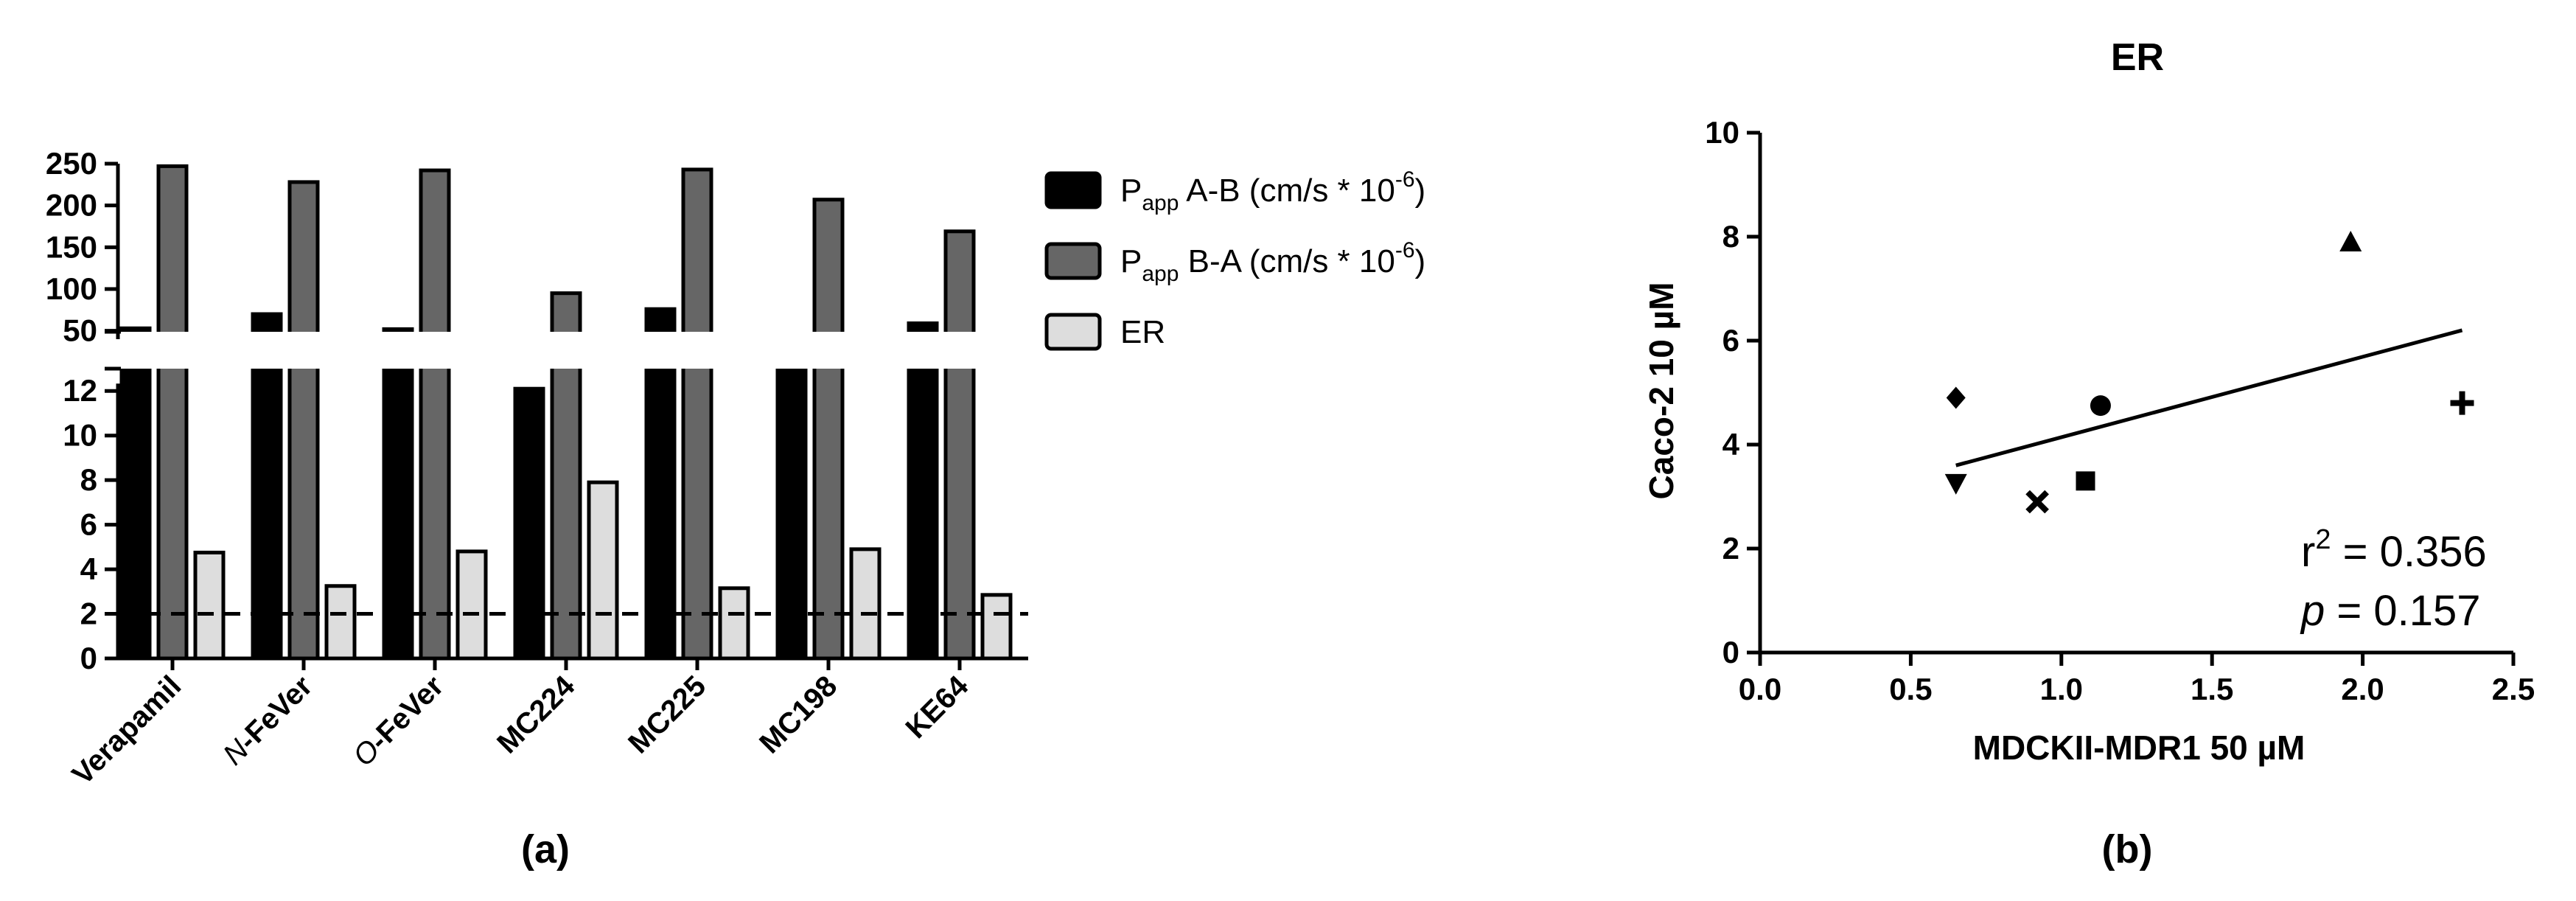 This screenshot has width=2576, height=901. I want to click on point-square, so click(2085, 481).